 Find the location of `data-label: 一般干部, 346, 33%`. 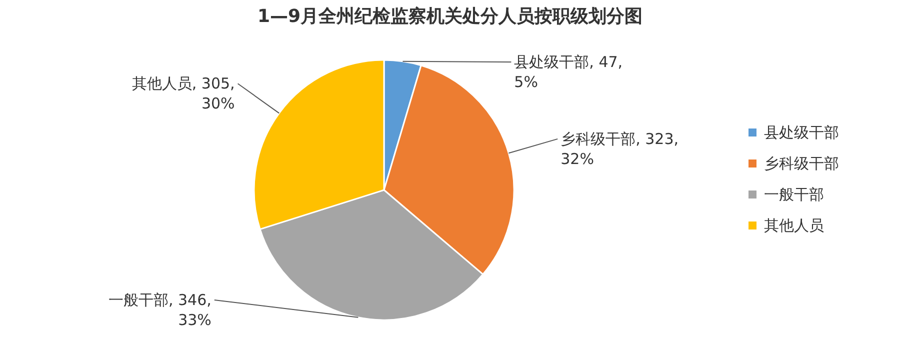

data-label: 一般干部, 346, 33% is located at coordinates (160, 310).